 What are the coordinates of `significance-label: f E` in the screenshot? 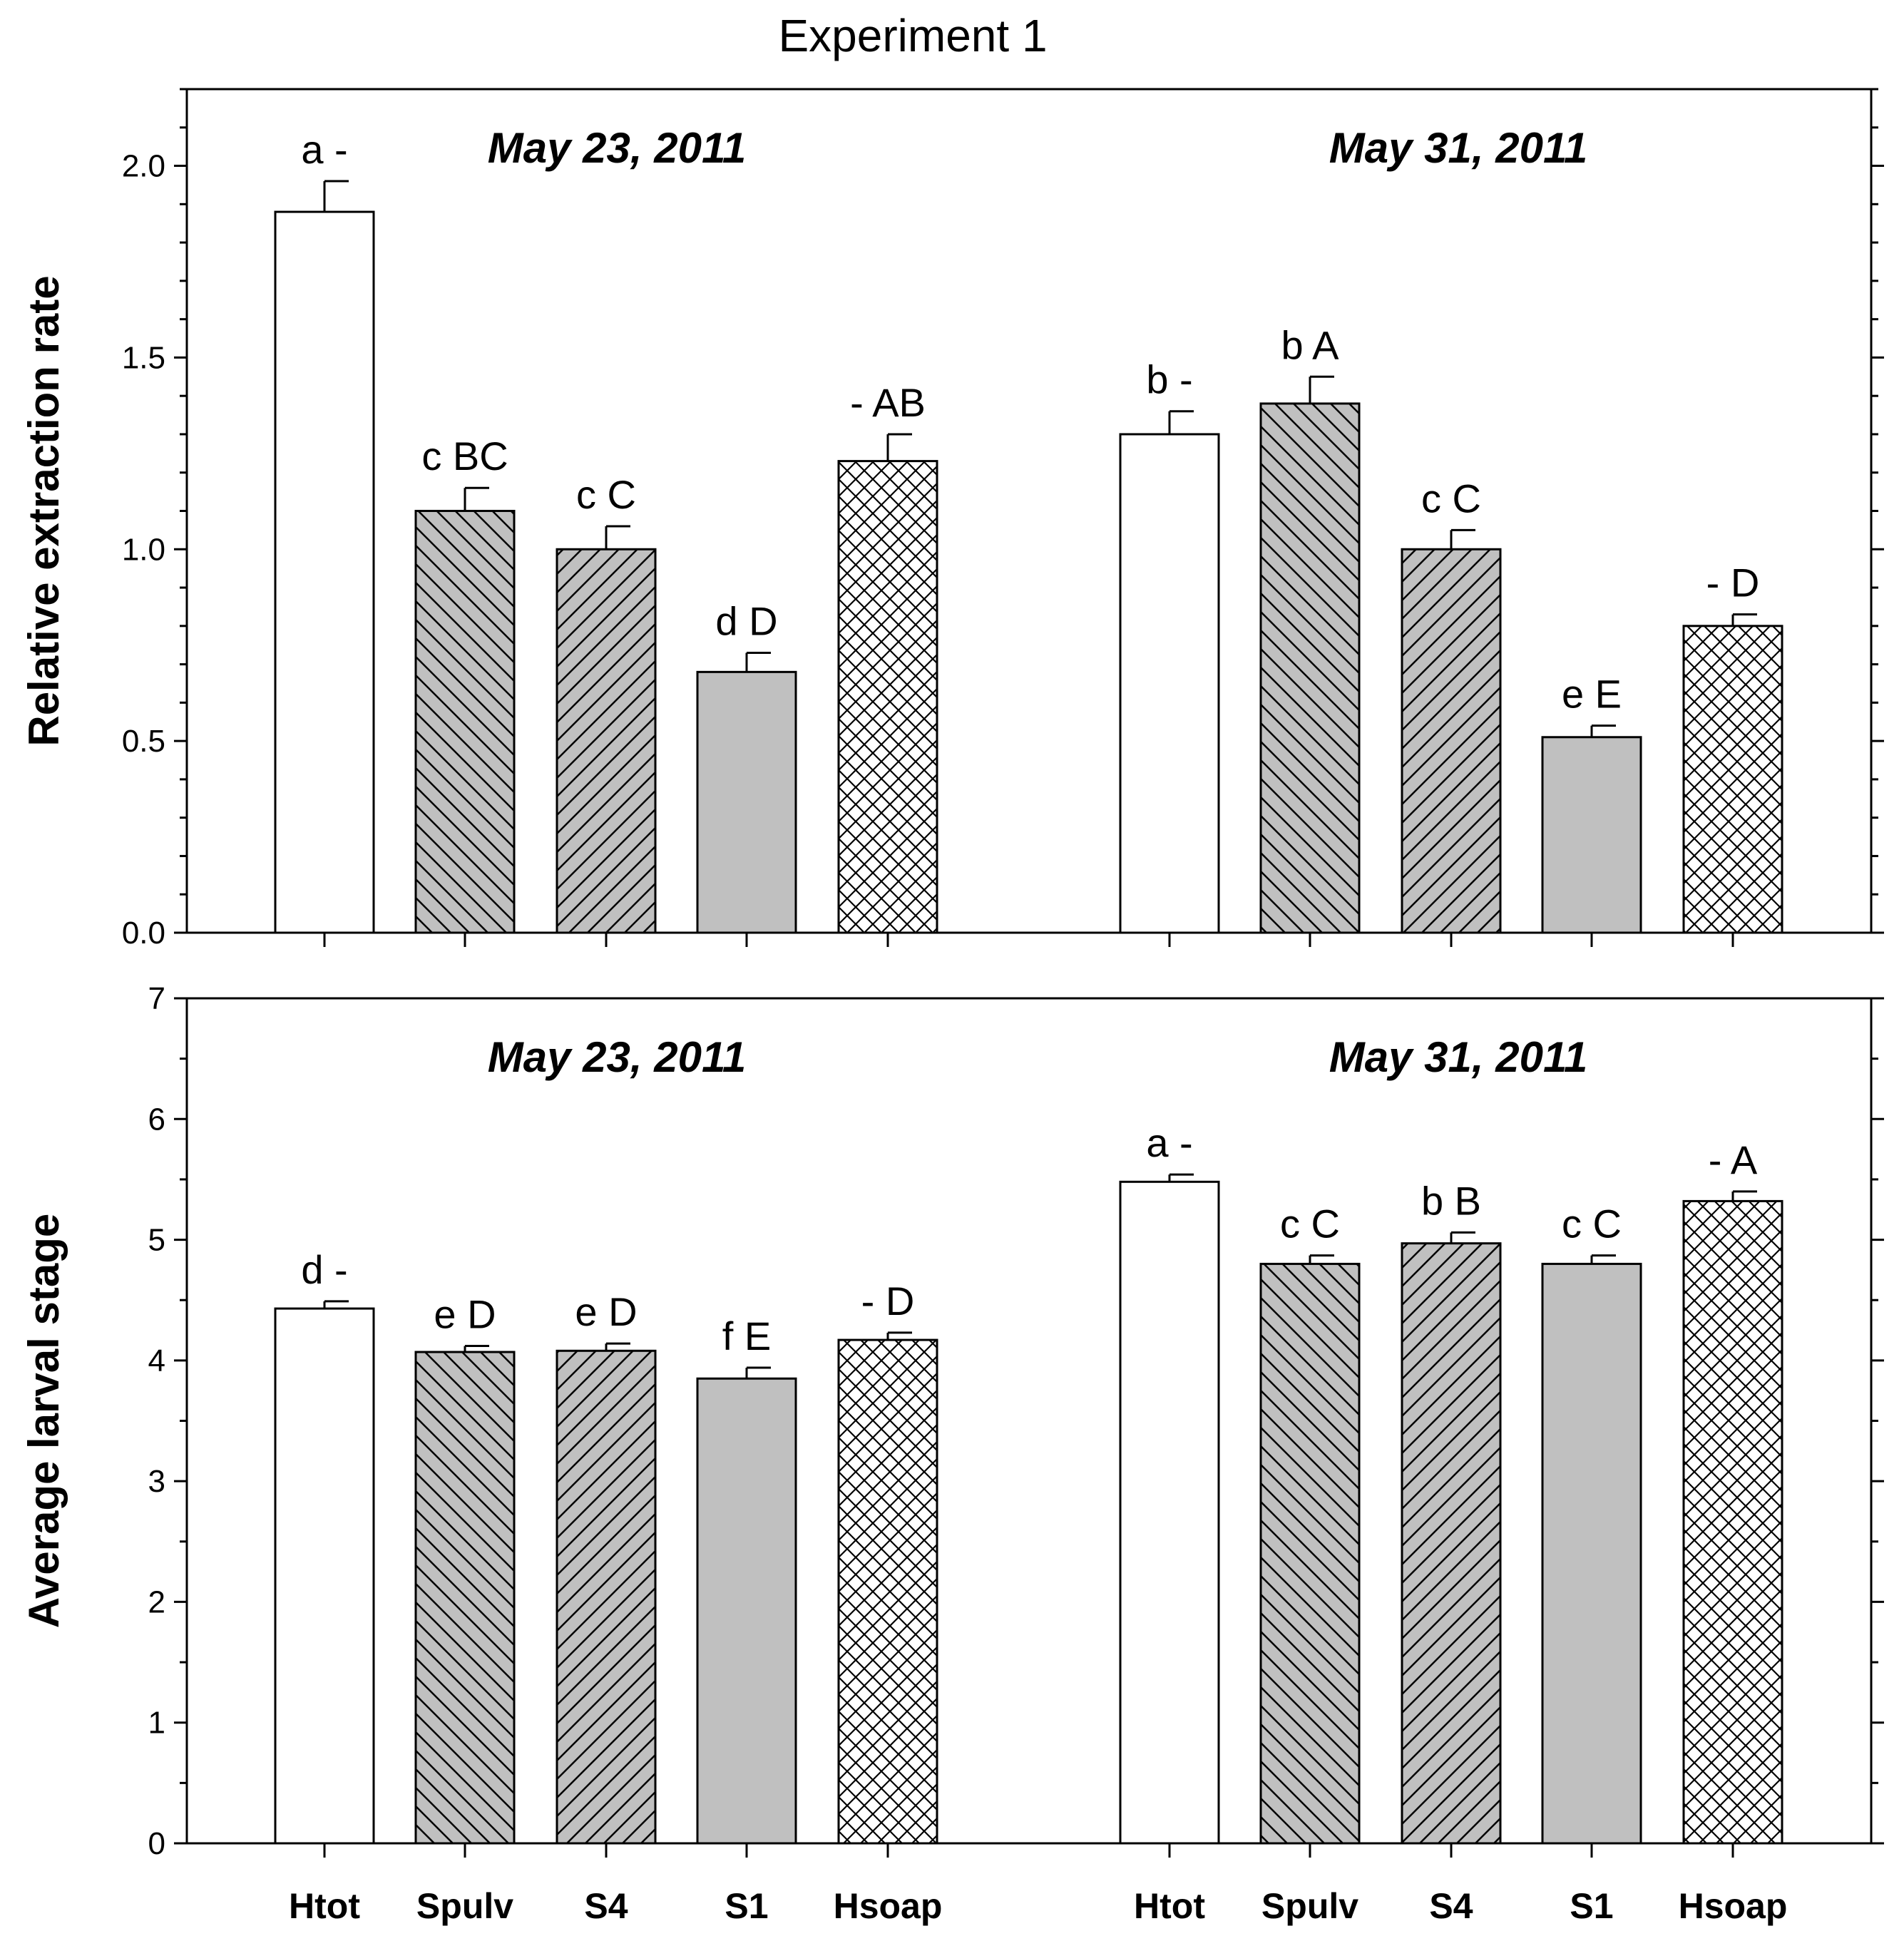 It's located at (746, 1335).